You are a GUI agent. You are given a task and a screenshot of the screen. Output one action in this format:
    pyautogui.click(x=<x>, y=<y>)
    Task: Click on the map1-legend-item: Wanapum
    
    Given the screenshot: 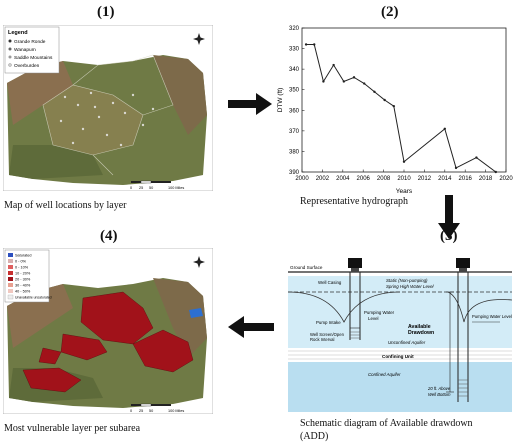 What is the action you would take?
    pyautogui.click(x=25, y=50)
    